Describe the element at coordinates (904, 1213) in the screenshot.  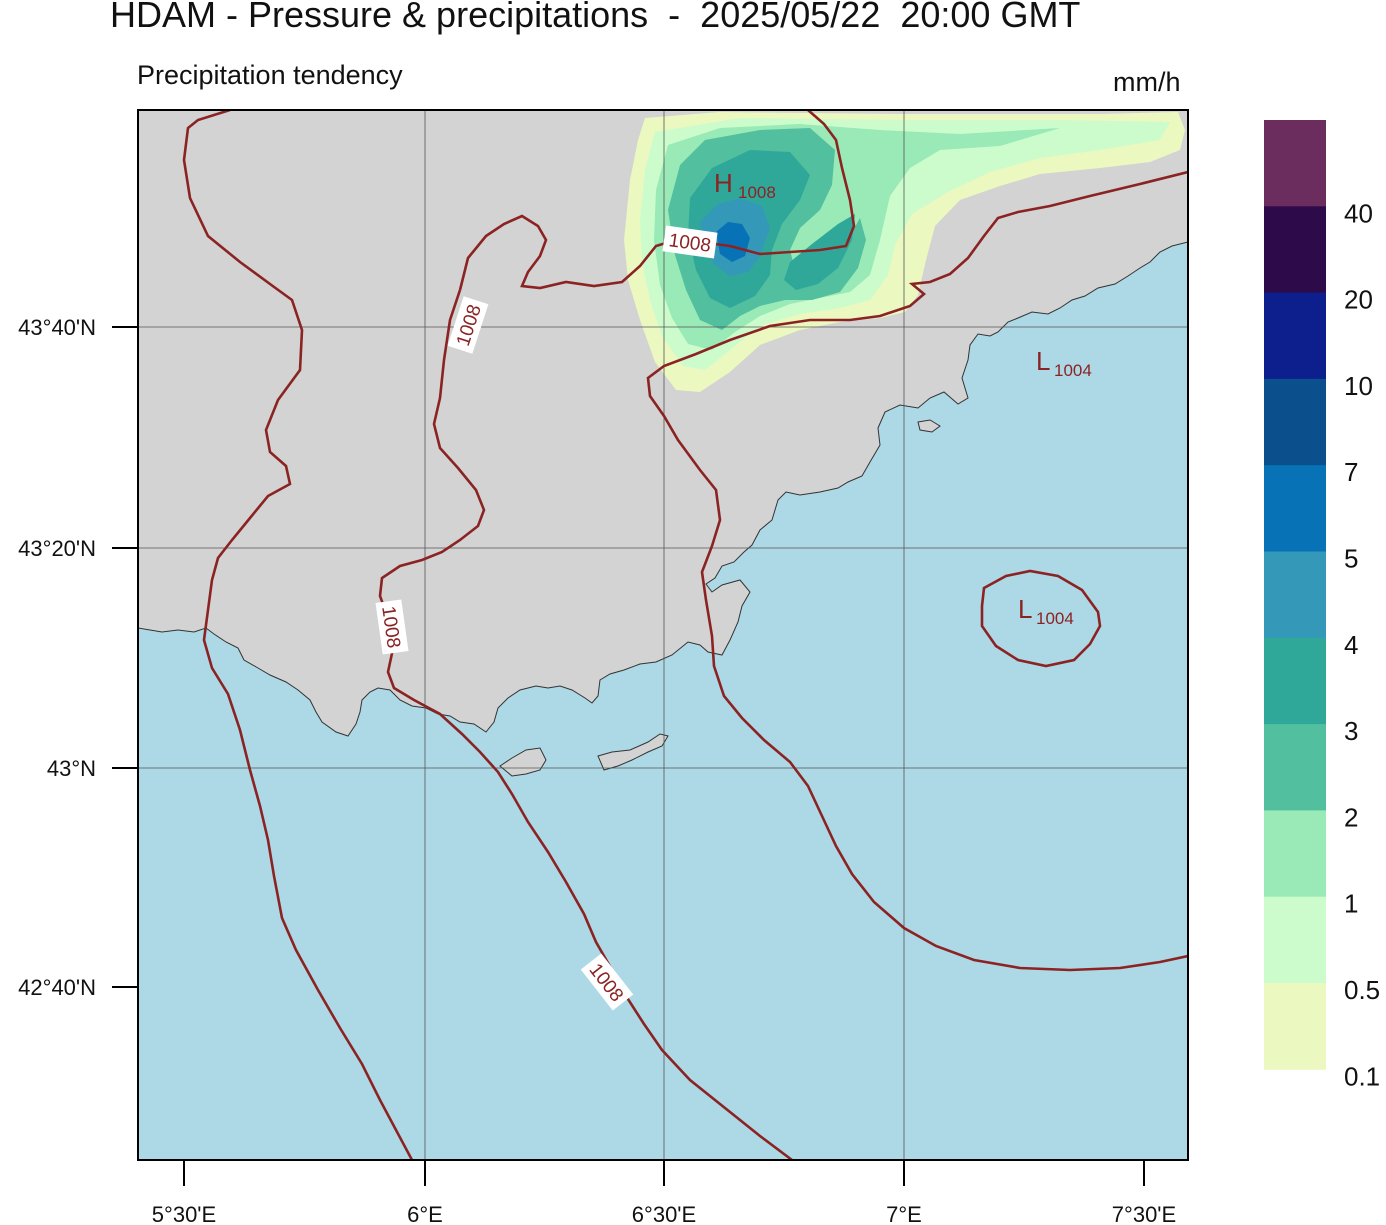
I see `lon-label: 7°E` at that location.